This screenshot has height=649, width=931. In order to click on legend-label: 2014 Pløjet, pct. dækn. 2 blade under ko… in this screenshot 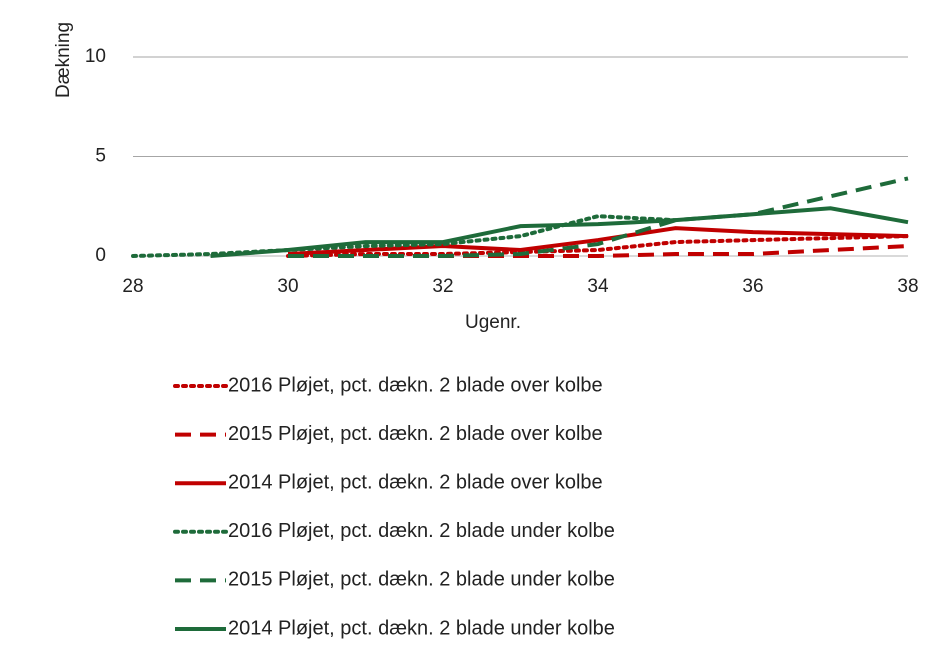, I will do `click(421, 628)`.